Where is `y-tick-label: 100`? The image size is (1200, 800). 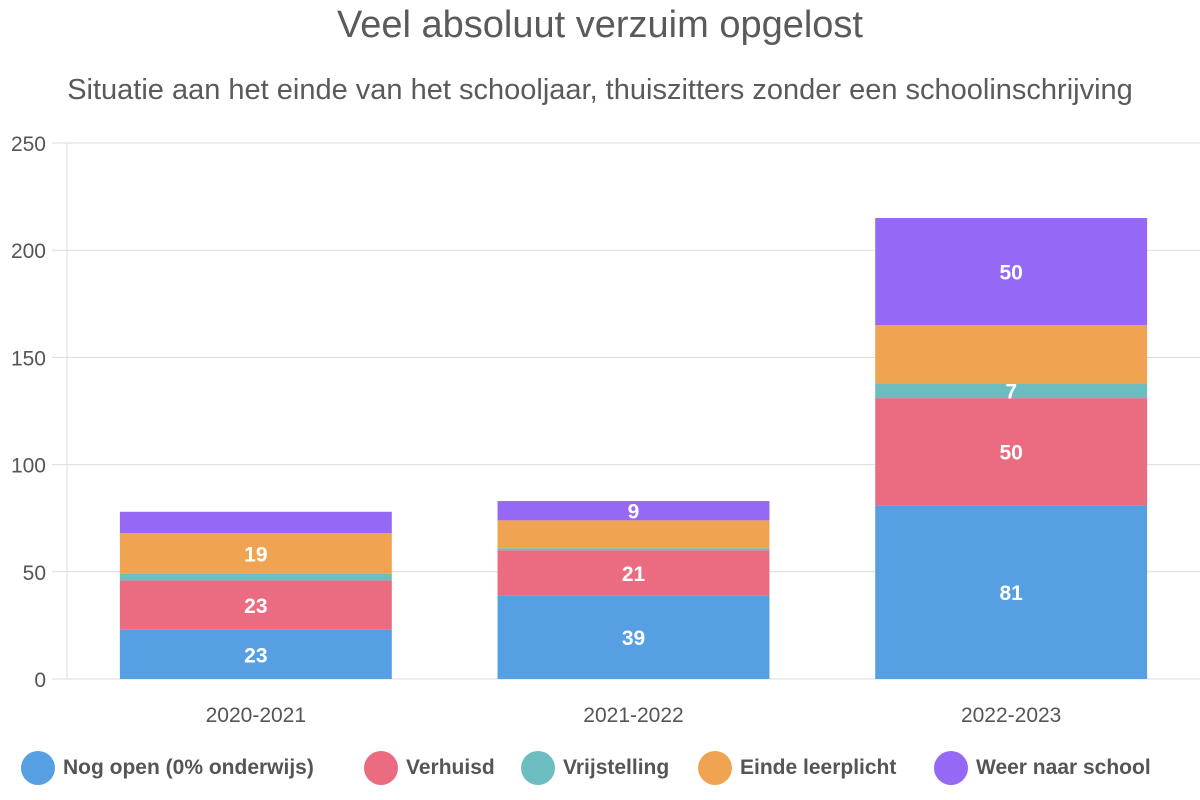 y-tick-label: 100 is located at coordinates (28, 466).